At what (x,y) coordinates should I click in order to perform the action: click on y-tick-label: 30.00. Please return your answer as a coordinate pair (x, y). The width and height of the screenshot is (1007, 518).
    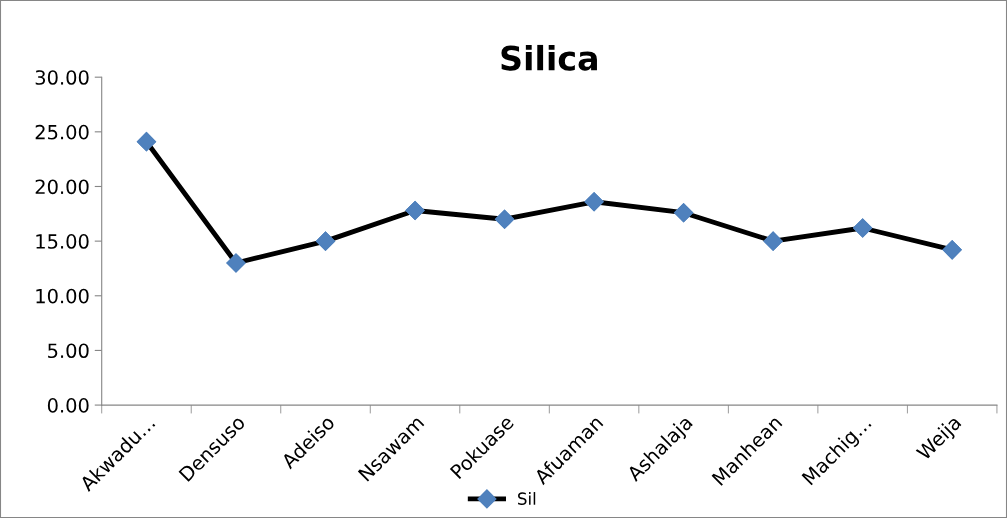
    Looking at the image, I should click on (62, 77).